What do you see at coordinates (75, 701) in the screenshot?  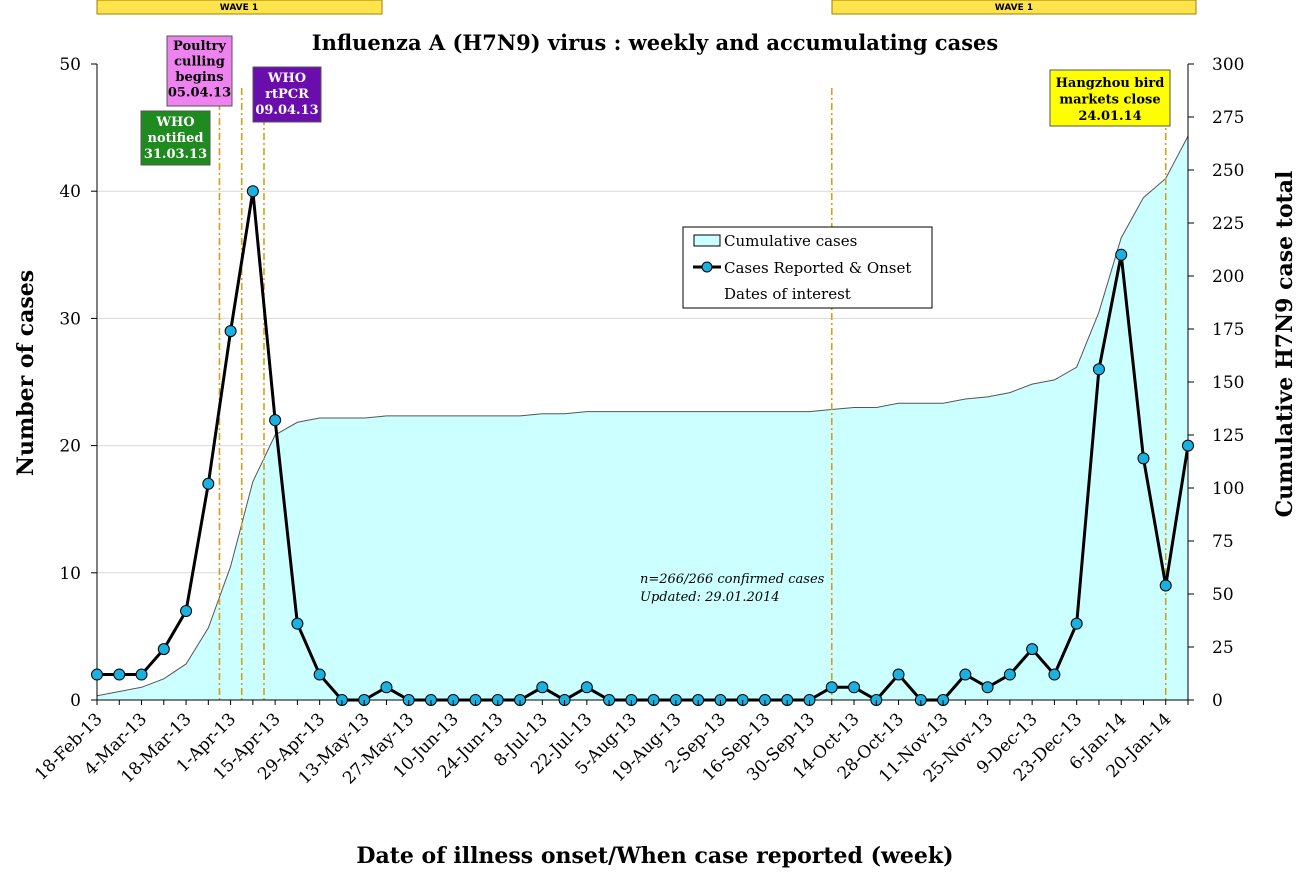 I see `y-tick-label: 0` at bounding box center [75, 701].